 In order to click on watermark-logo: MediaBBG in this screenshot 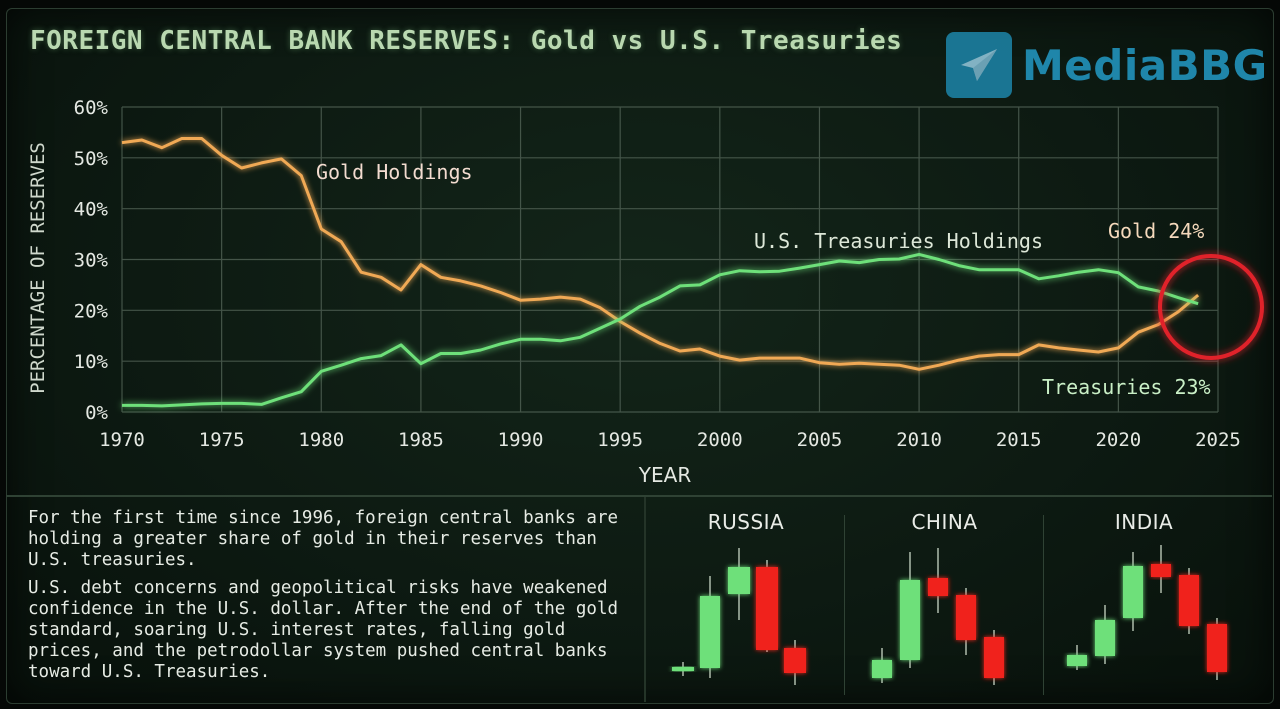, I will do `click(1107, 65)`.